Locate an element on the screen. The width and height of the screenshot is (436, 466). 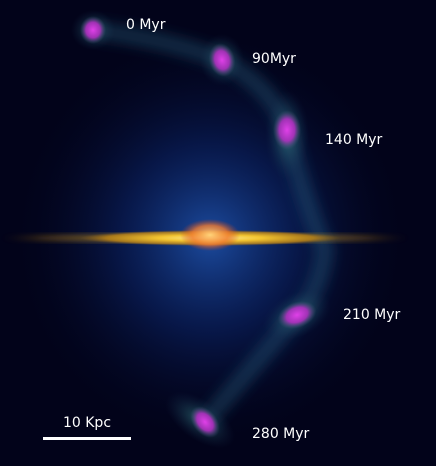
galaxy-bulge is located at coordinates (210, 235).